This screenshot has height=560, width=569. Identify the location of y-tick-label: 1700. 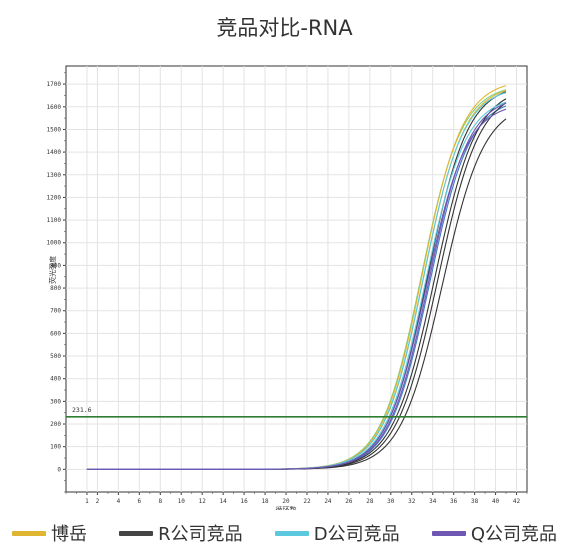
(54, 84).